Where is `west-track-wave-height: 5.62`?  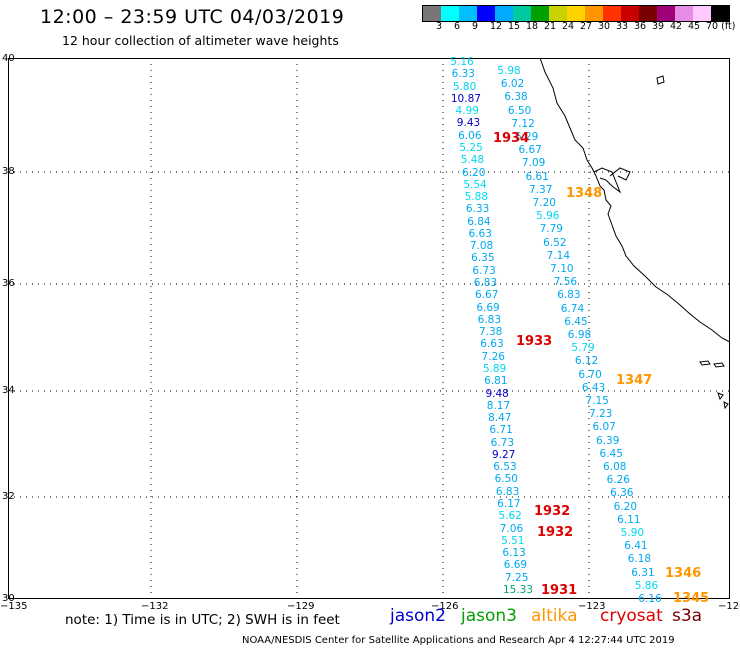 west-track-wave-height: 5.62 is located at coordinates (510, 516).